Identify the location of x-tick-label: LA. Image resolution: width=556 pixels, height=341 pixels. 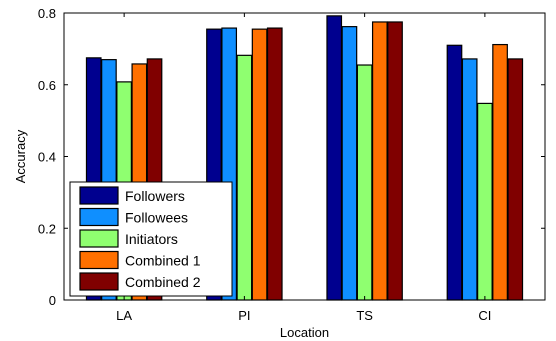
(124, 315).